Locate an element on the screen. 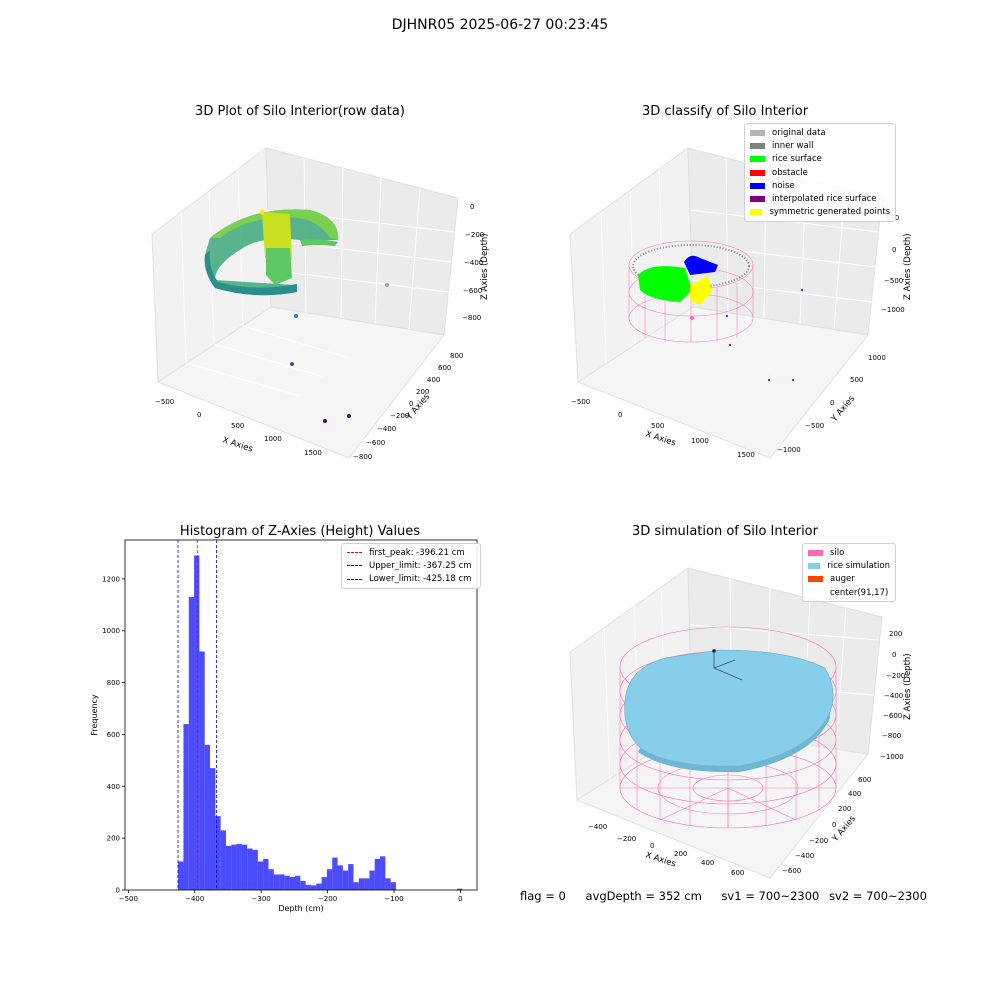 This screenshot has width=1000, height=1000. legend-item: original data is located at coordinates (820, 132).